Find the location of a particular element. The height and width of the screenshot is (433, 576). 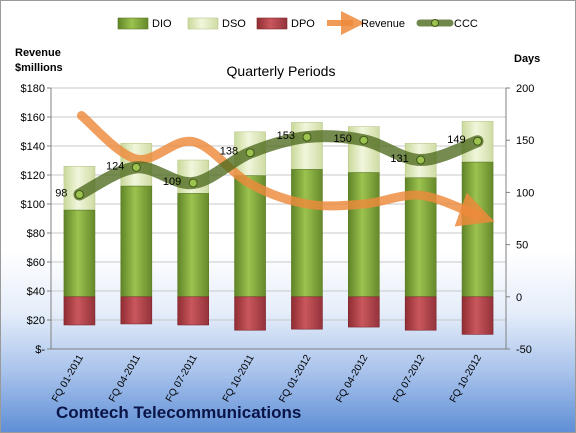

x-tick-label: FQ 10-2012 is located at coordinates (466, 379).